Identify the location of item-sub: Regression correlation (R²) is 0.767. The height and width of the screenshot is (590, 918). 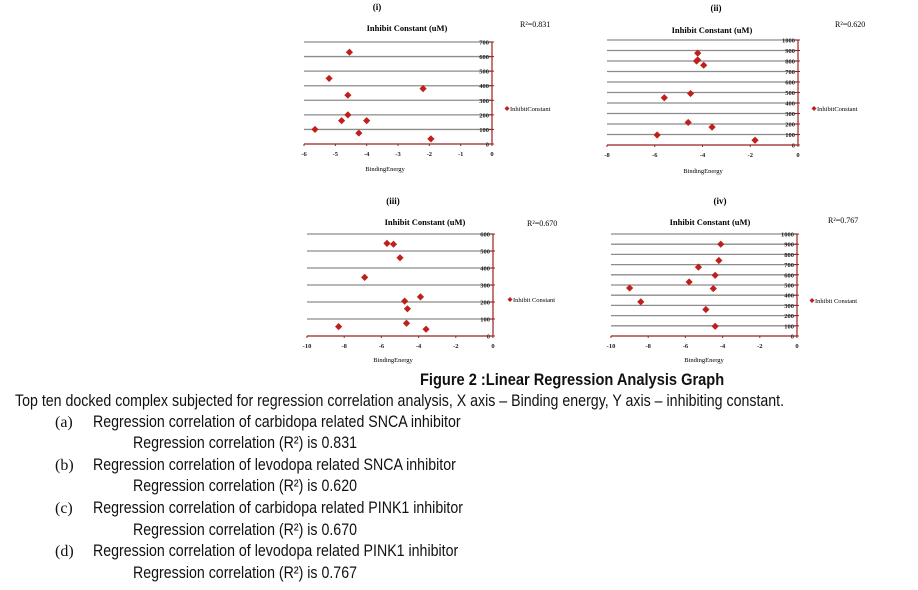
(245, 573).